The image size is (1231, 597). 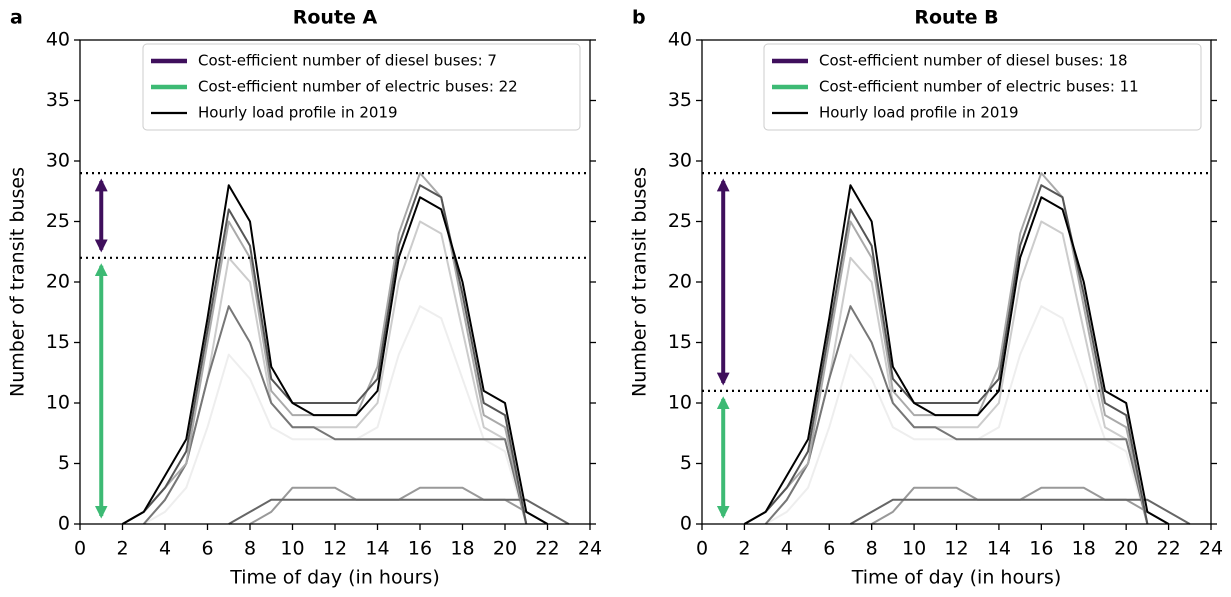 I want to click on panel-label: a, so click(x=16, y=18).